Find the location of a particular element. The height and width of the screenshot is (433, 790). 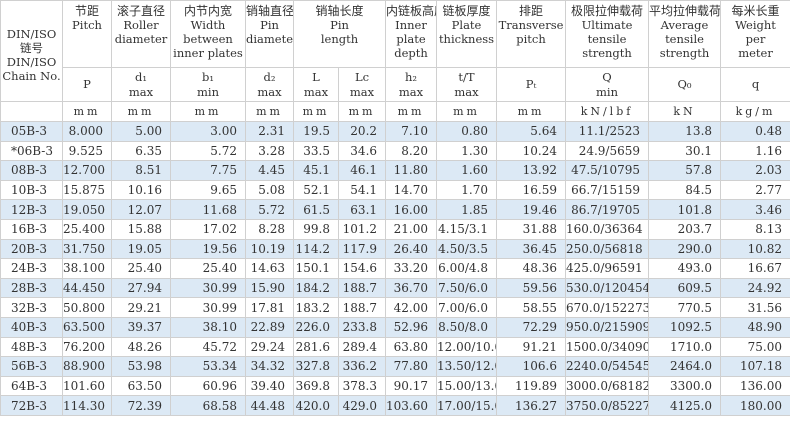

data-cell: 3000.0/681820 is located at coordinates (607, 386).